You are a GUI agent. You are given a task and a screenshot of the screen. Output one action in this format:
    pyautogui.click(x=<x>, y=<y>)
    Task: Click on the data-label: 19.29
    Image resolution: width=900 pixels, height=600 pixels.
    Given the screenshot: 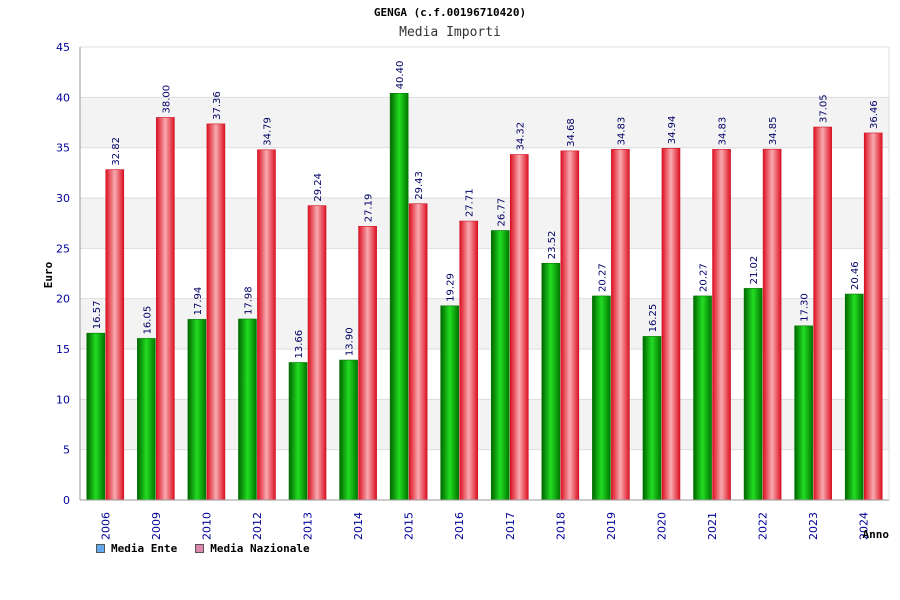 What is the action you would take?
    pyautogui.click(x=451, y=287)
    